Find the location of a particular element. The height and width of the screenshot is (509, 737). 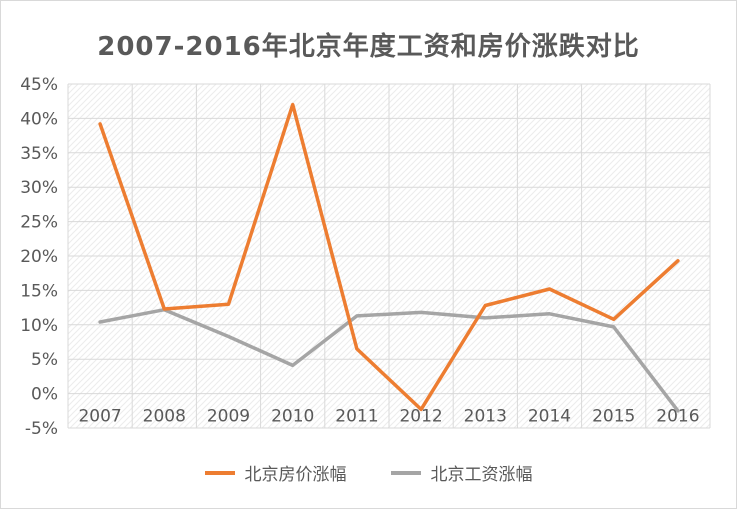

legend-label-house-price: 北京房价涨幅 is located at coordinates (295, 475).